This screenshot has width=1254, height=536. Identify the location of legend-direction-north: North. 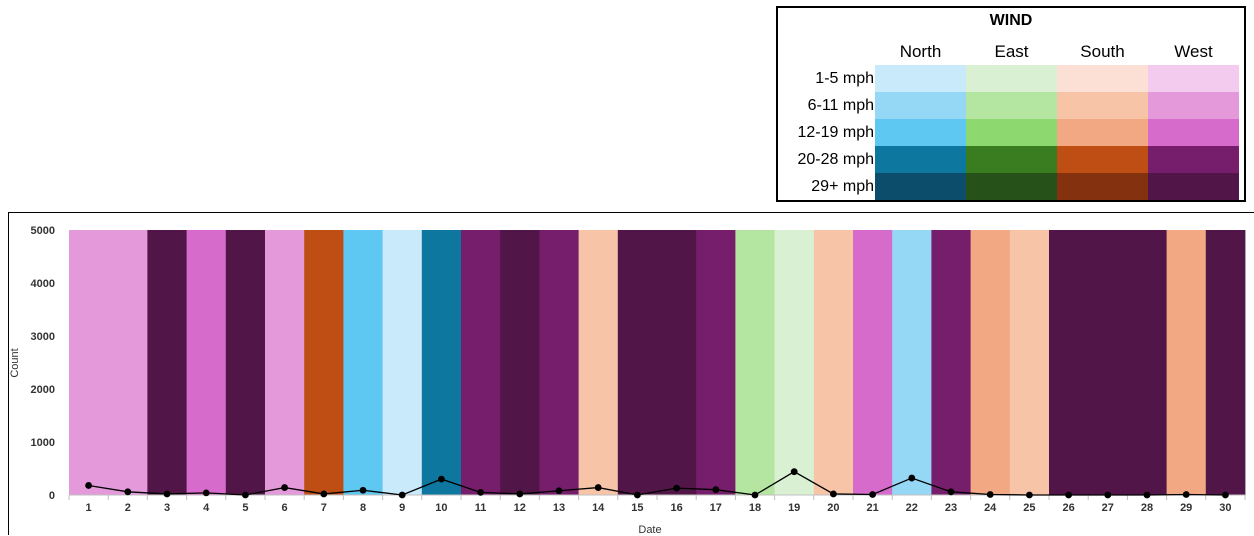
(920, 51).